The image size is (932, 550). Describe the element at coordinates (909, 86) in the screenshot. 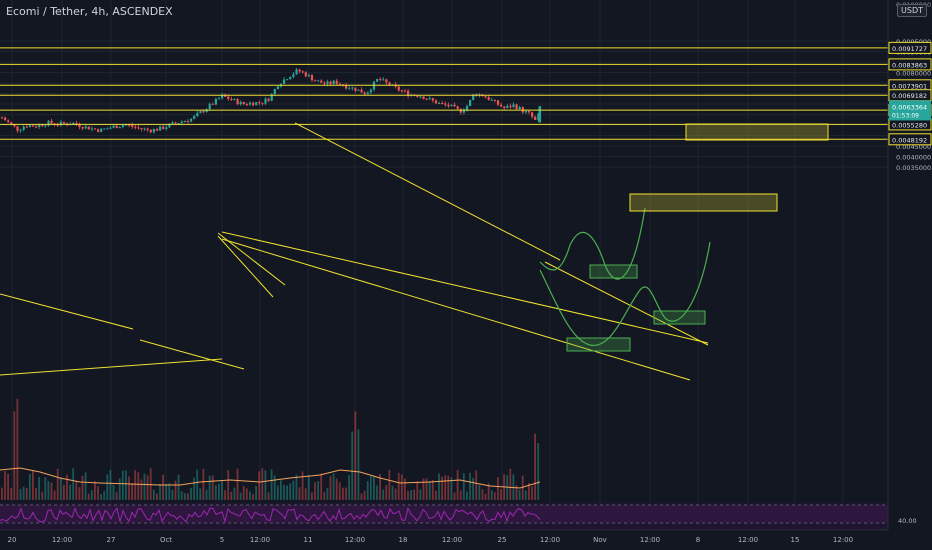

I see `level-price-label: 0.0073901` at that location.